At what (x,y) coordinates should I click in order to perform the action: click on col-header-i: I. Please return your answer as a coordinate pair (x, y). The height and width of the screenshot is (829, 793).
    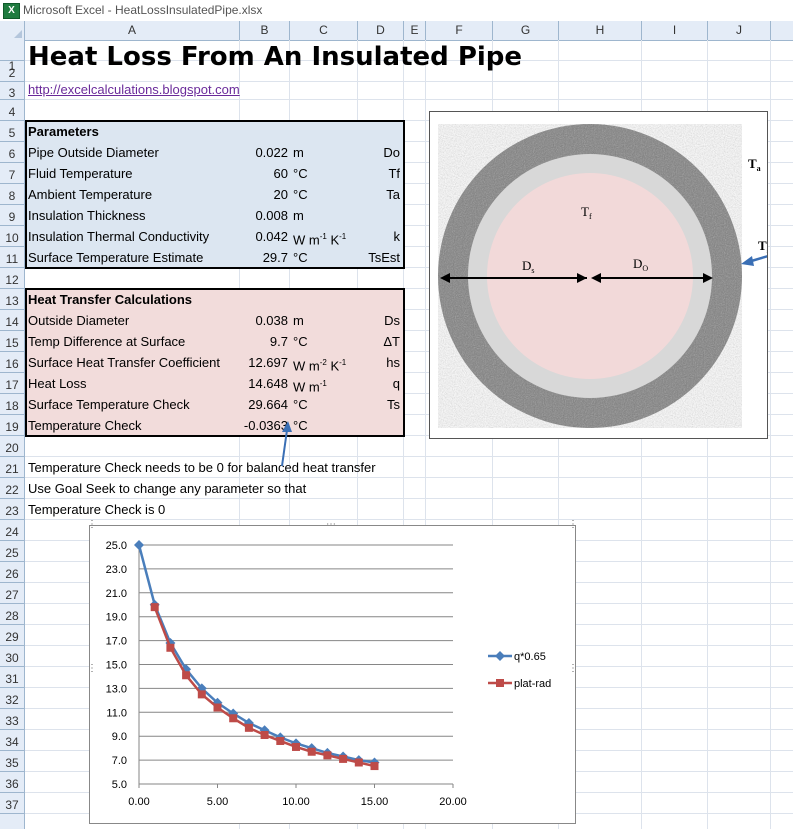
    Looking at the image, I should click on (675, 30).